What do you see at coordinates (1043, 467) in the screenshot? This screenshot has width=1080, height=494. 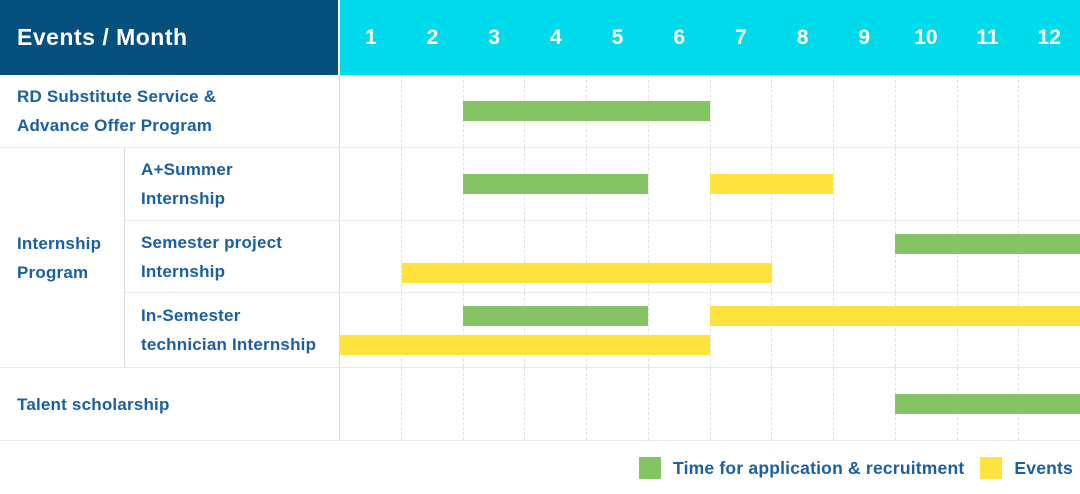 I see `legend-label-events: Events` at bounding box center [1043, 467].